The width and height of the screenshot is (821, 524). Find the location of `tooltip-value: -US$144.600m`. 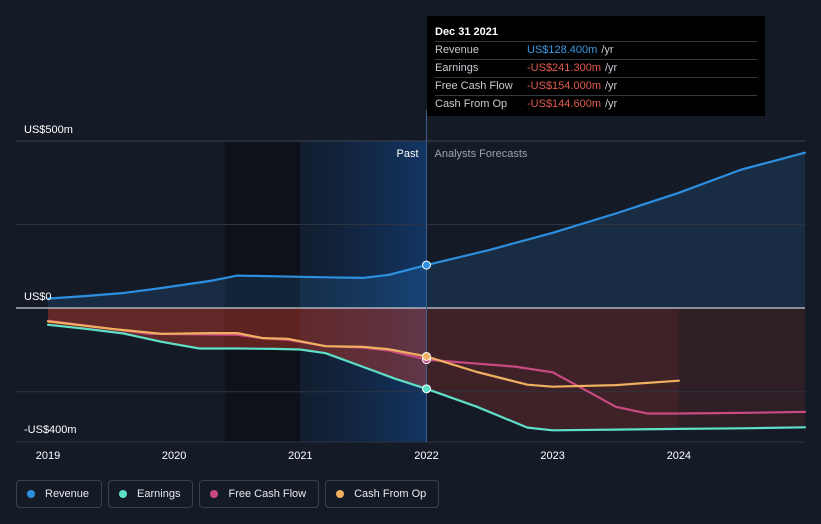

tooltip-value: -US$144.600m is located at coordinates (564, 104).